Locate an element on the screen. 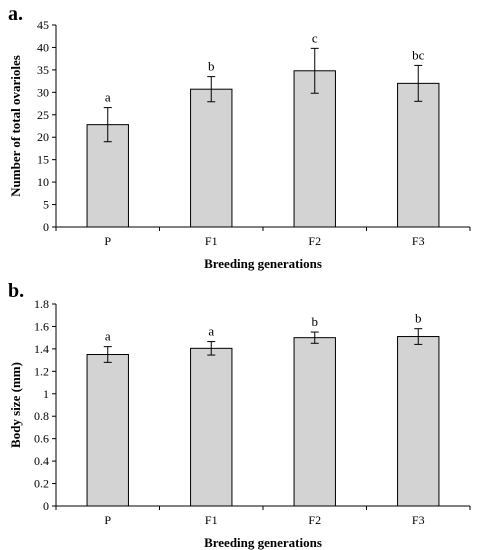  significance-label-F3: bc is located at coordinates (418, 54).